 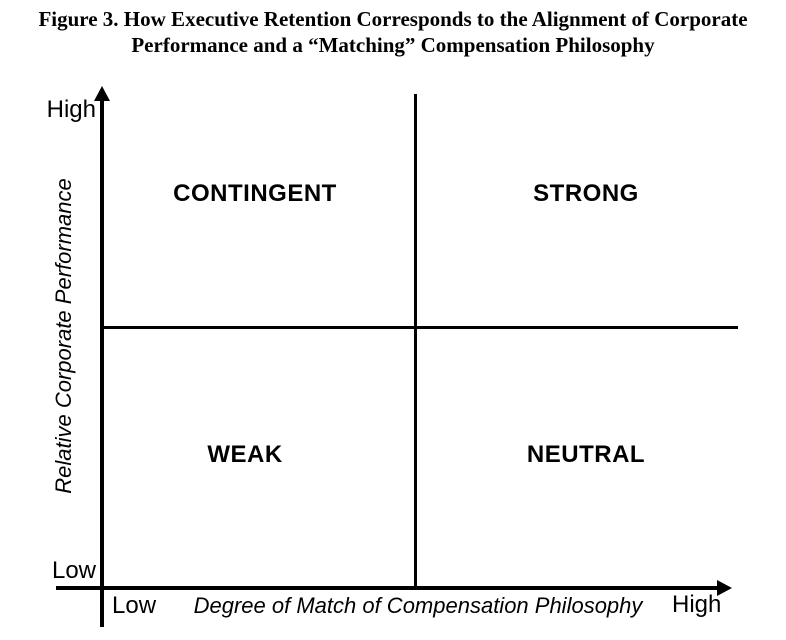 I want to click on x-axis-arrow-right-icon, so click(x=724, y=588).